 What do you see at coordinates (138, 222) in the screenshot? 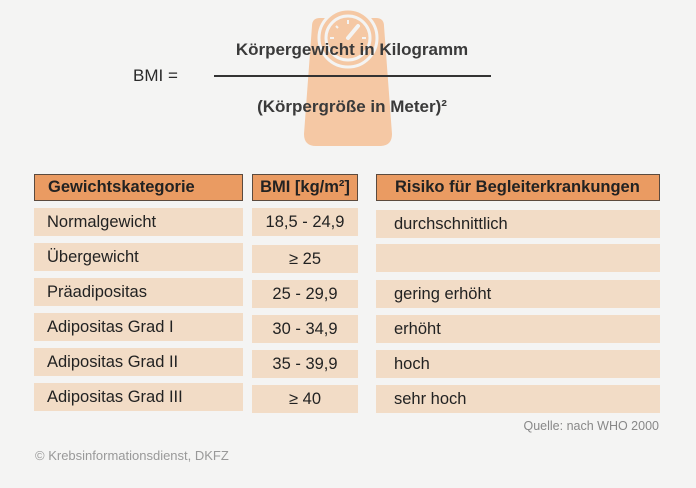
I see `row-category: Normalgewicht` at bounding box center [138, 222].